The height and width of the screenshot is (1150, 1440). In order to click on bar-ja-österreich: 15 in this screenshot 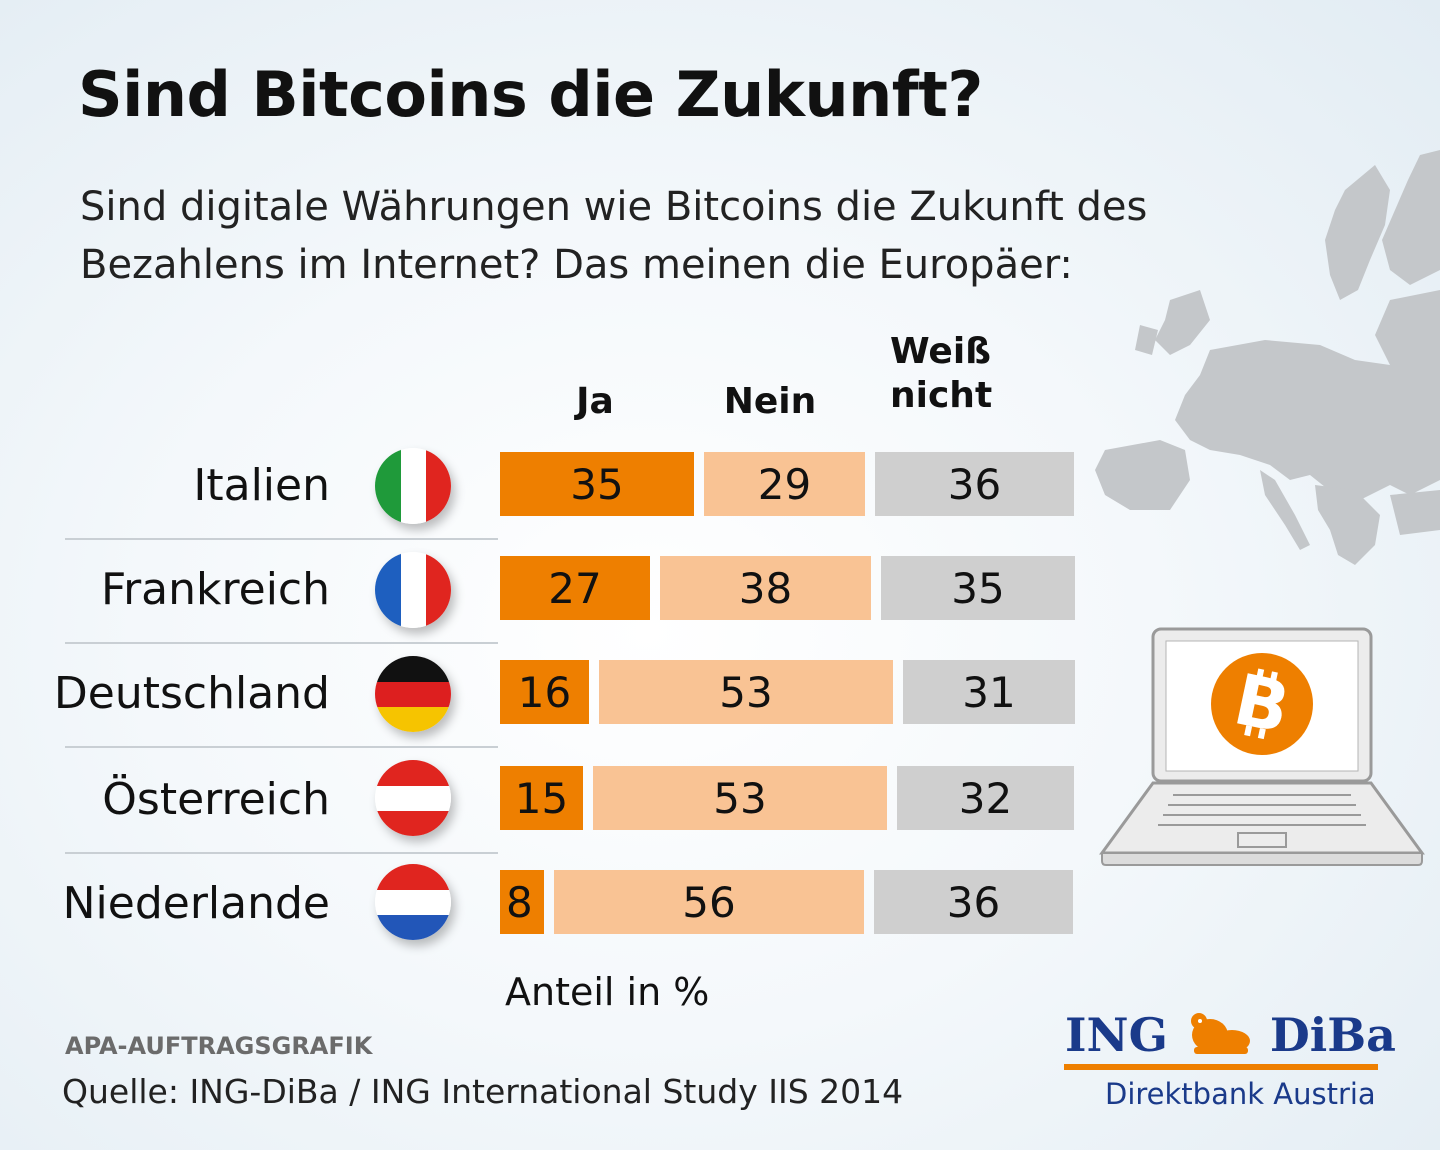, I will do `click(541, 798)`.